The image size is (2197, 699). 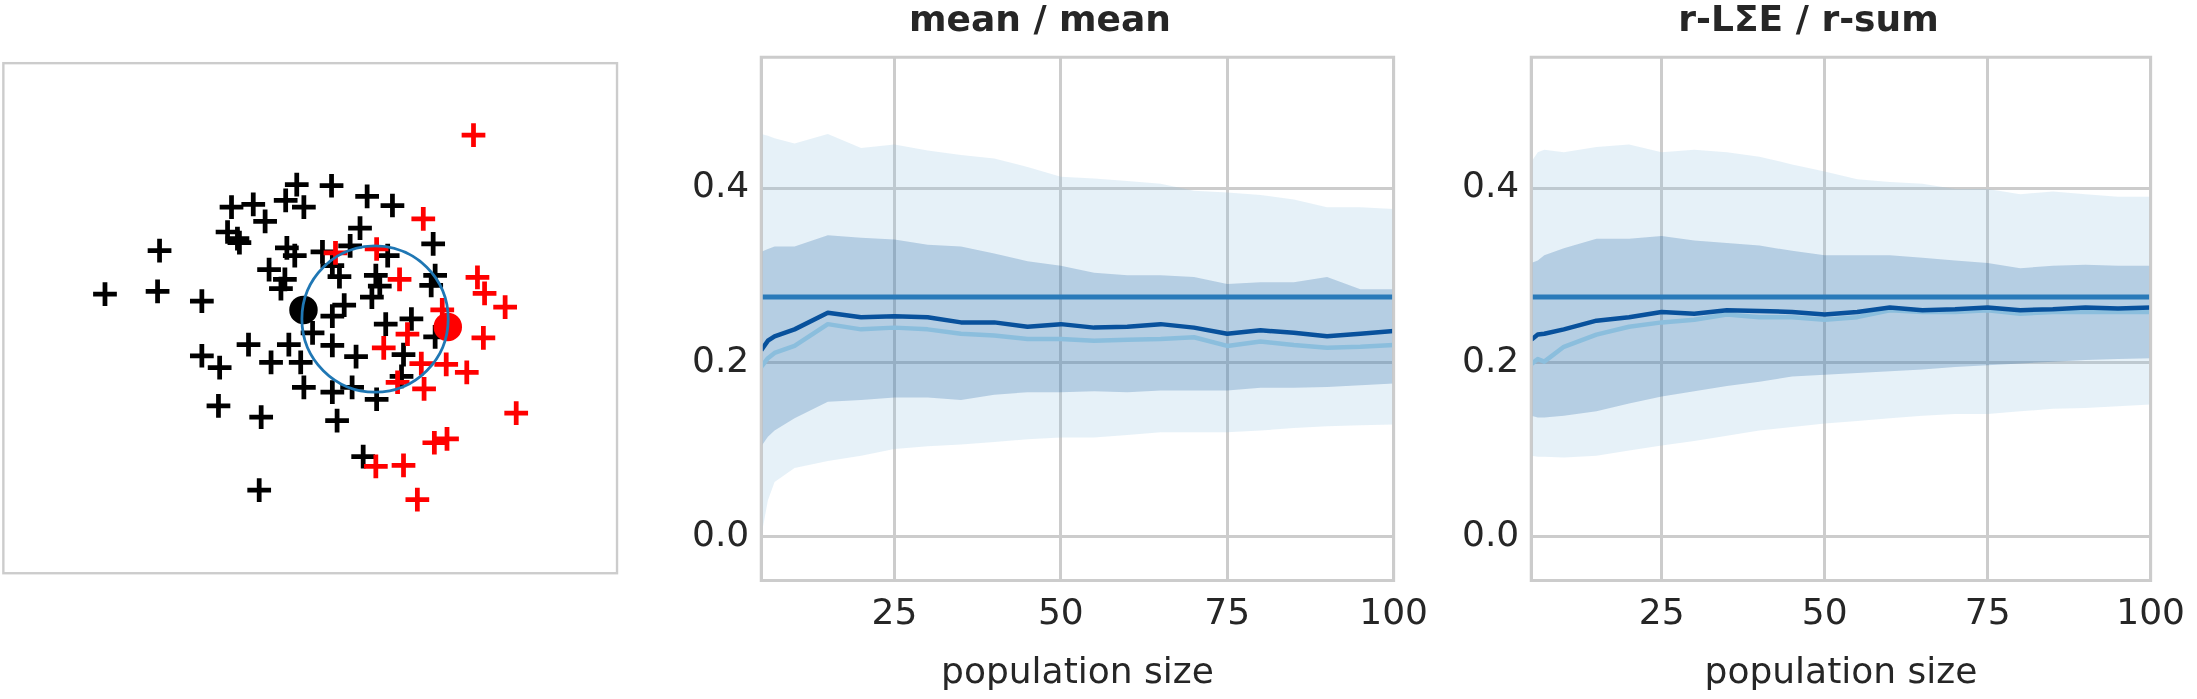 I want to click on chart-title: r-LΣE / r-sum, so click(x=1808, y=19).